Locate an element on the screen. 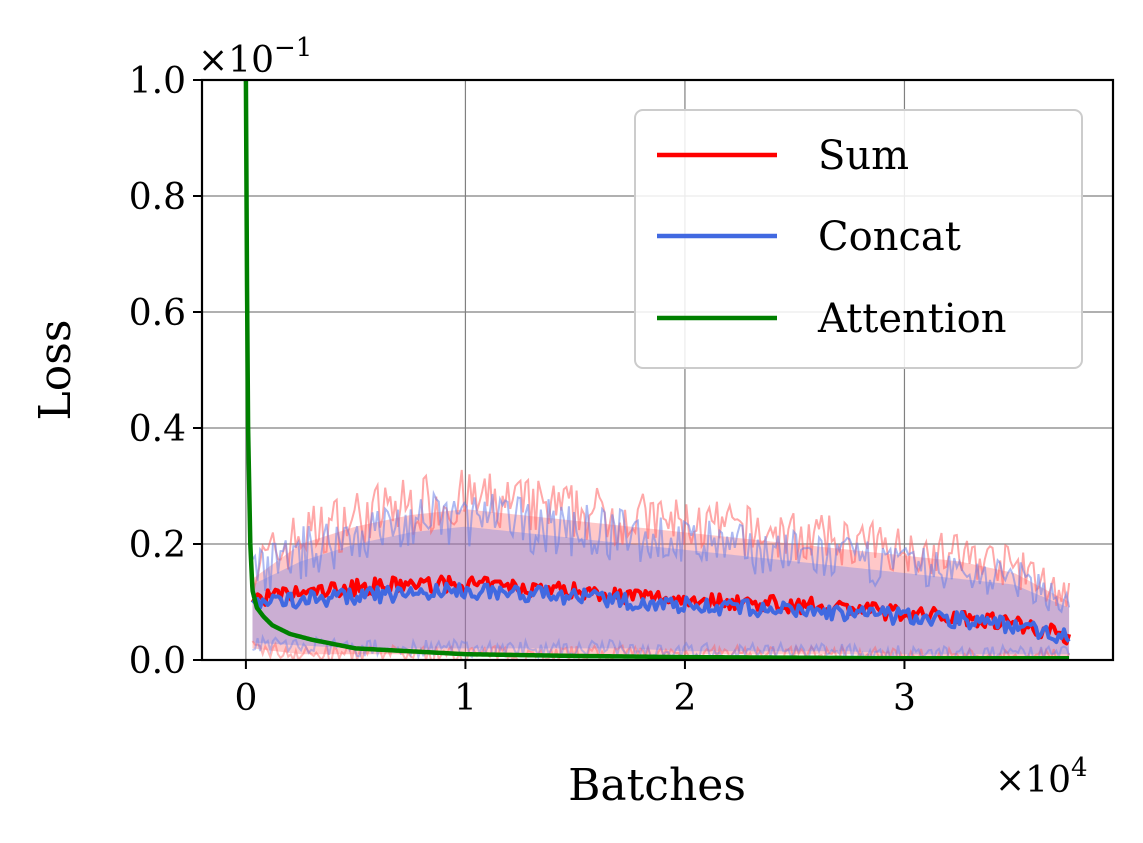  legend-label-attention: Attention is located at coordinates (911, 319).